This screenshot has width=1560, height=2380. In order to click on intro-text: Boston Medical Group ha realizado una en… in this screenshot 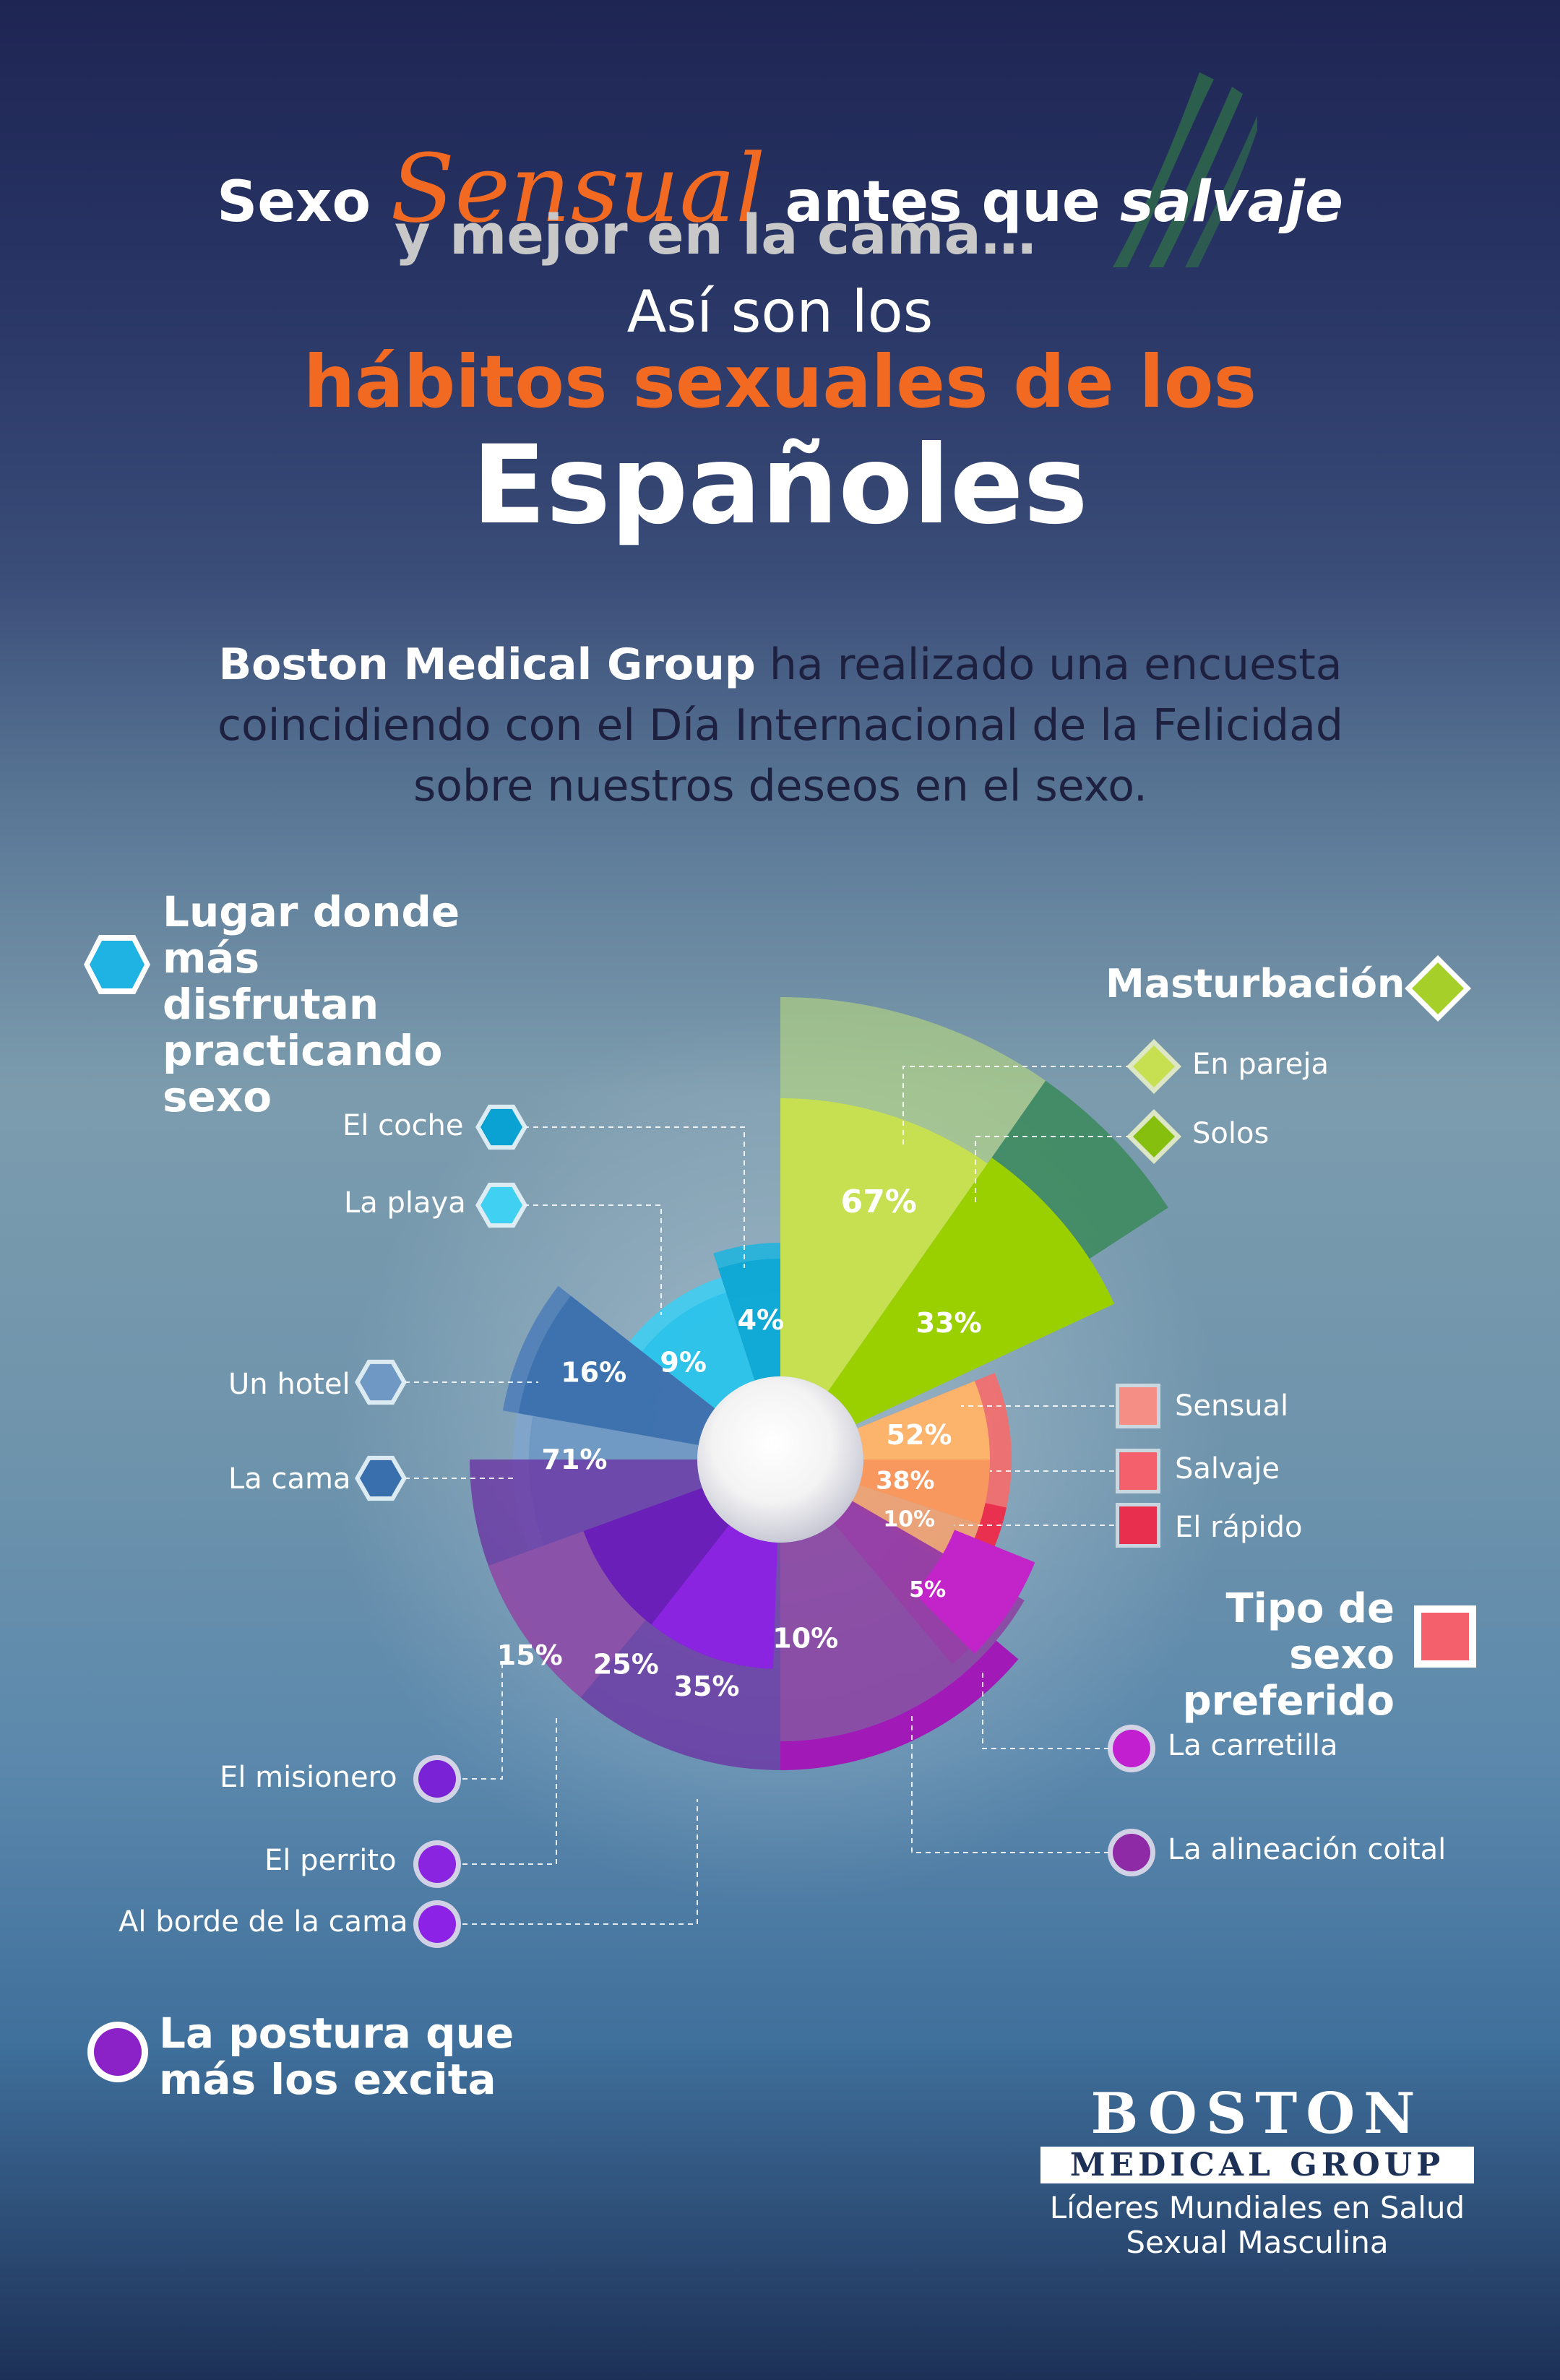, I will do `click(780, 725)`.